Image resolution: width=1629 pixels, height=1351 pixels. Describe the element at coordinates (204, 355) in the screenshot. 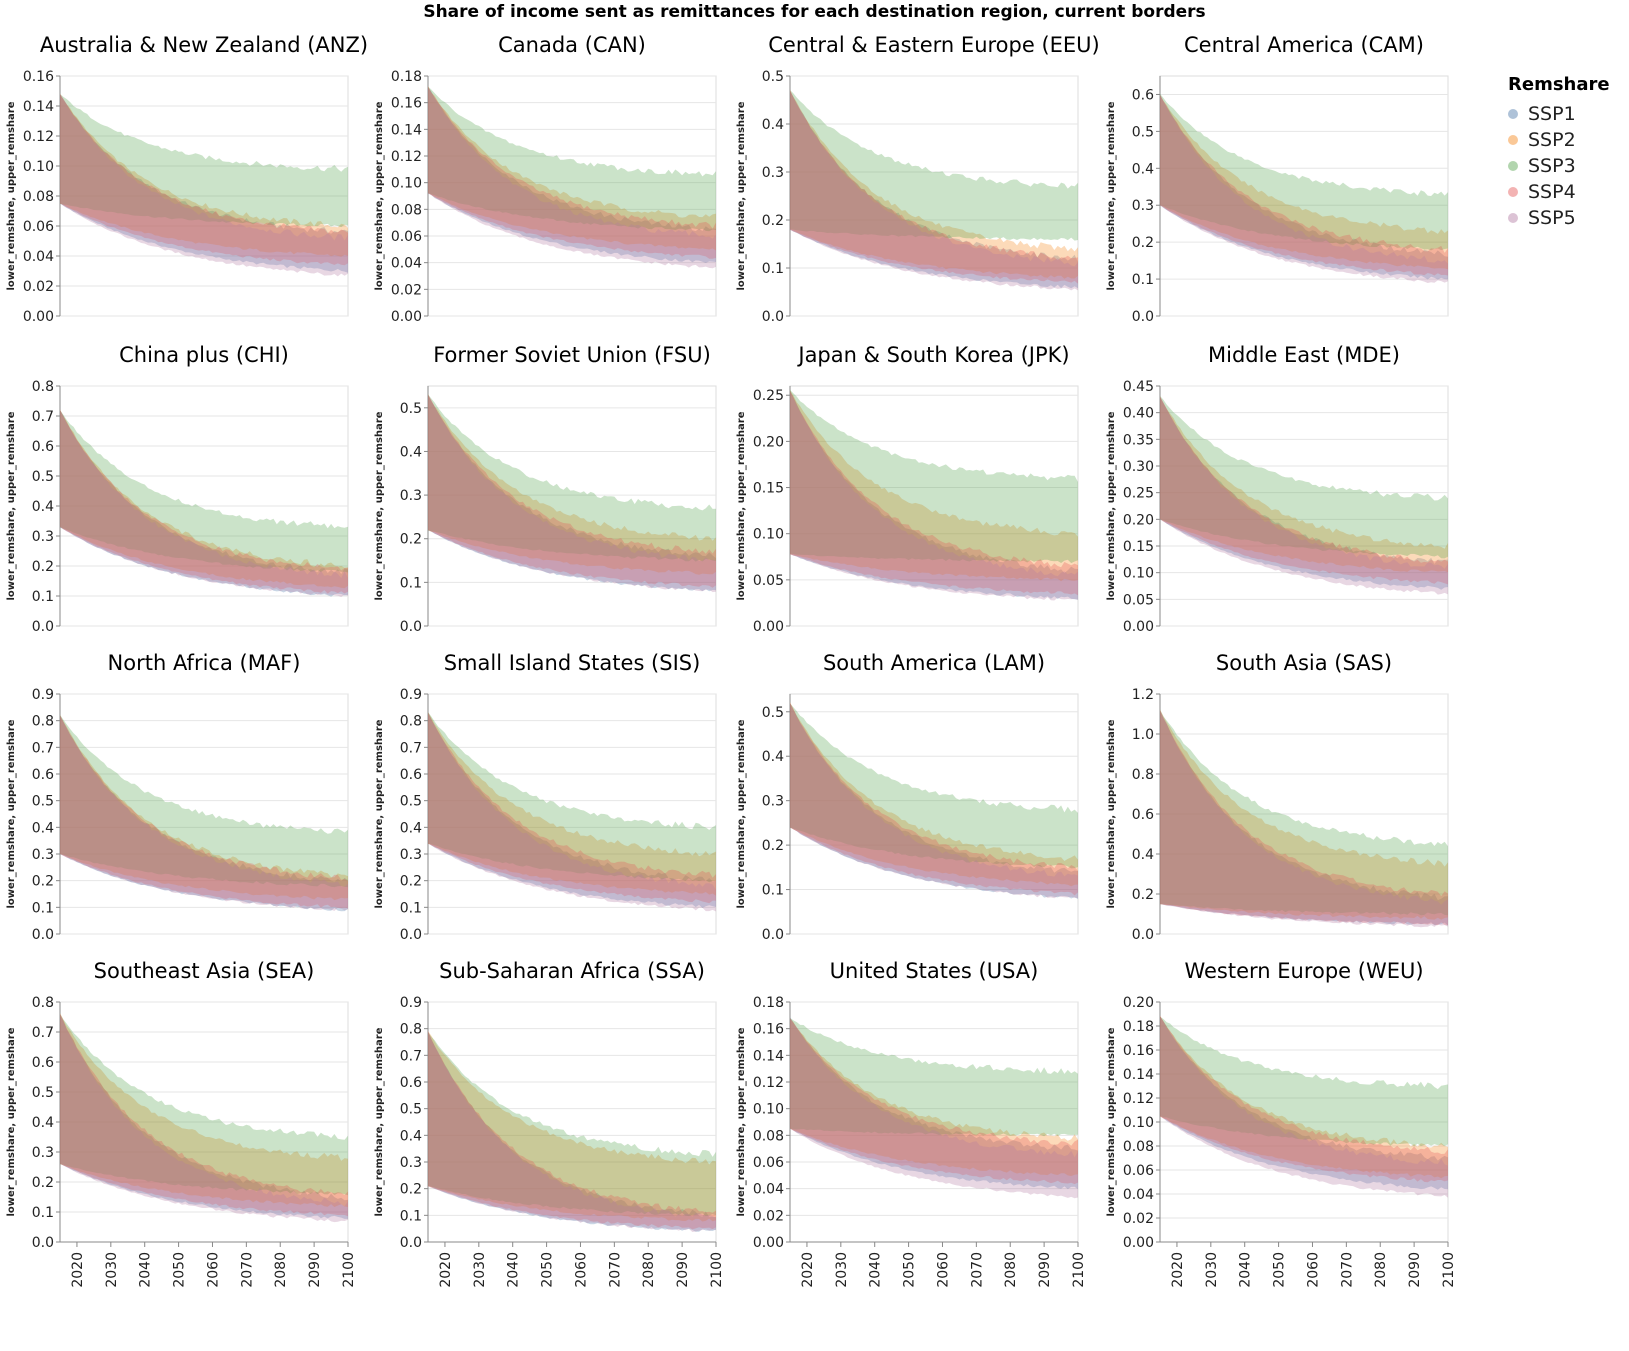

I see `panel-title: China plus (CHI)` at that location.